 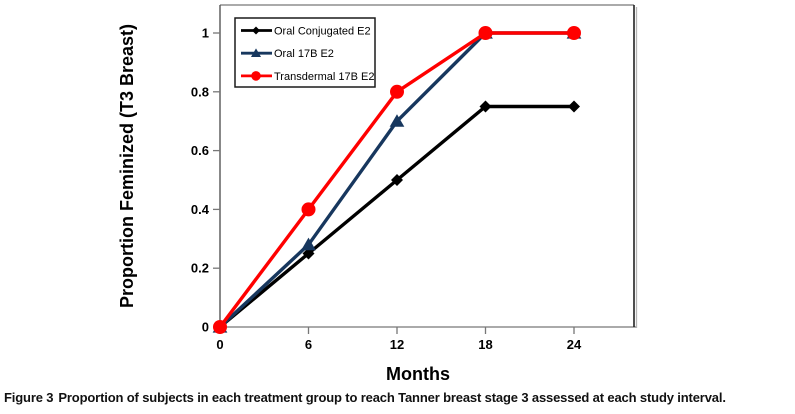 What do you see at coordinates (322, 32) in the screenshot?
I see `legend-item-label: Oral Conjugated E2` at bounding box center [322, 32].